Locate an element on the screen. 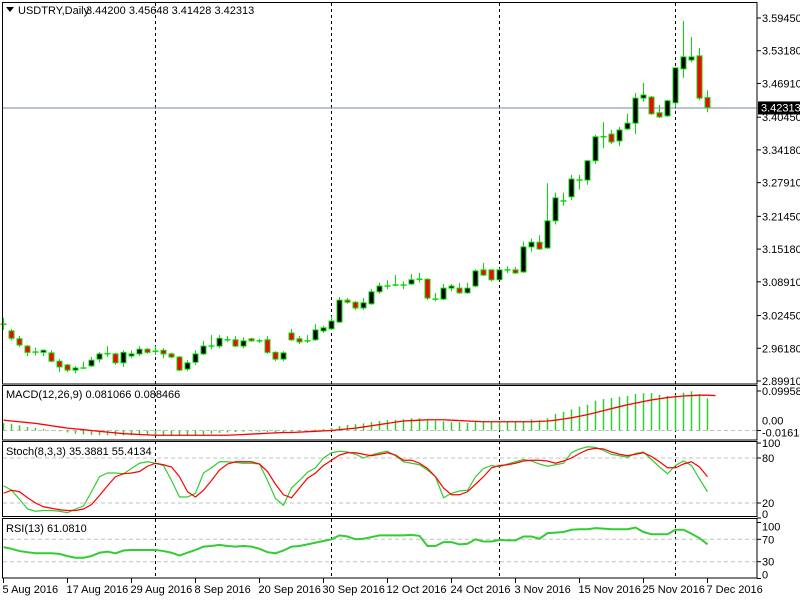 This screenshot has width=800, height=600. macd-zero-label: 0.00 is located at coordinates (772, 422).